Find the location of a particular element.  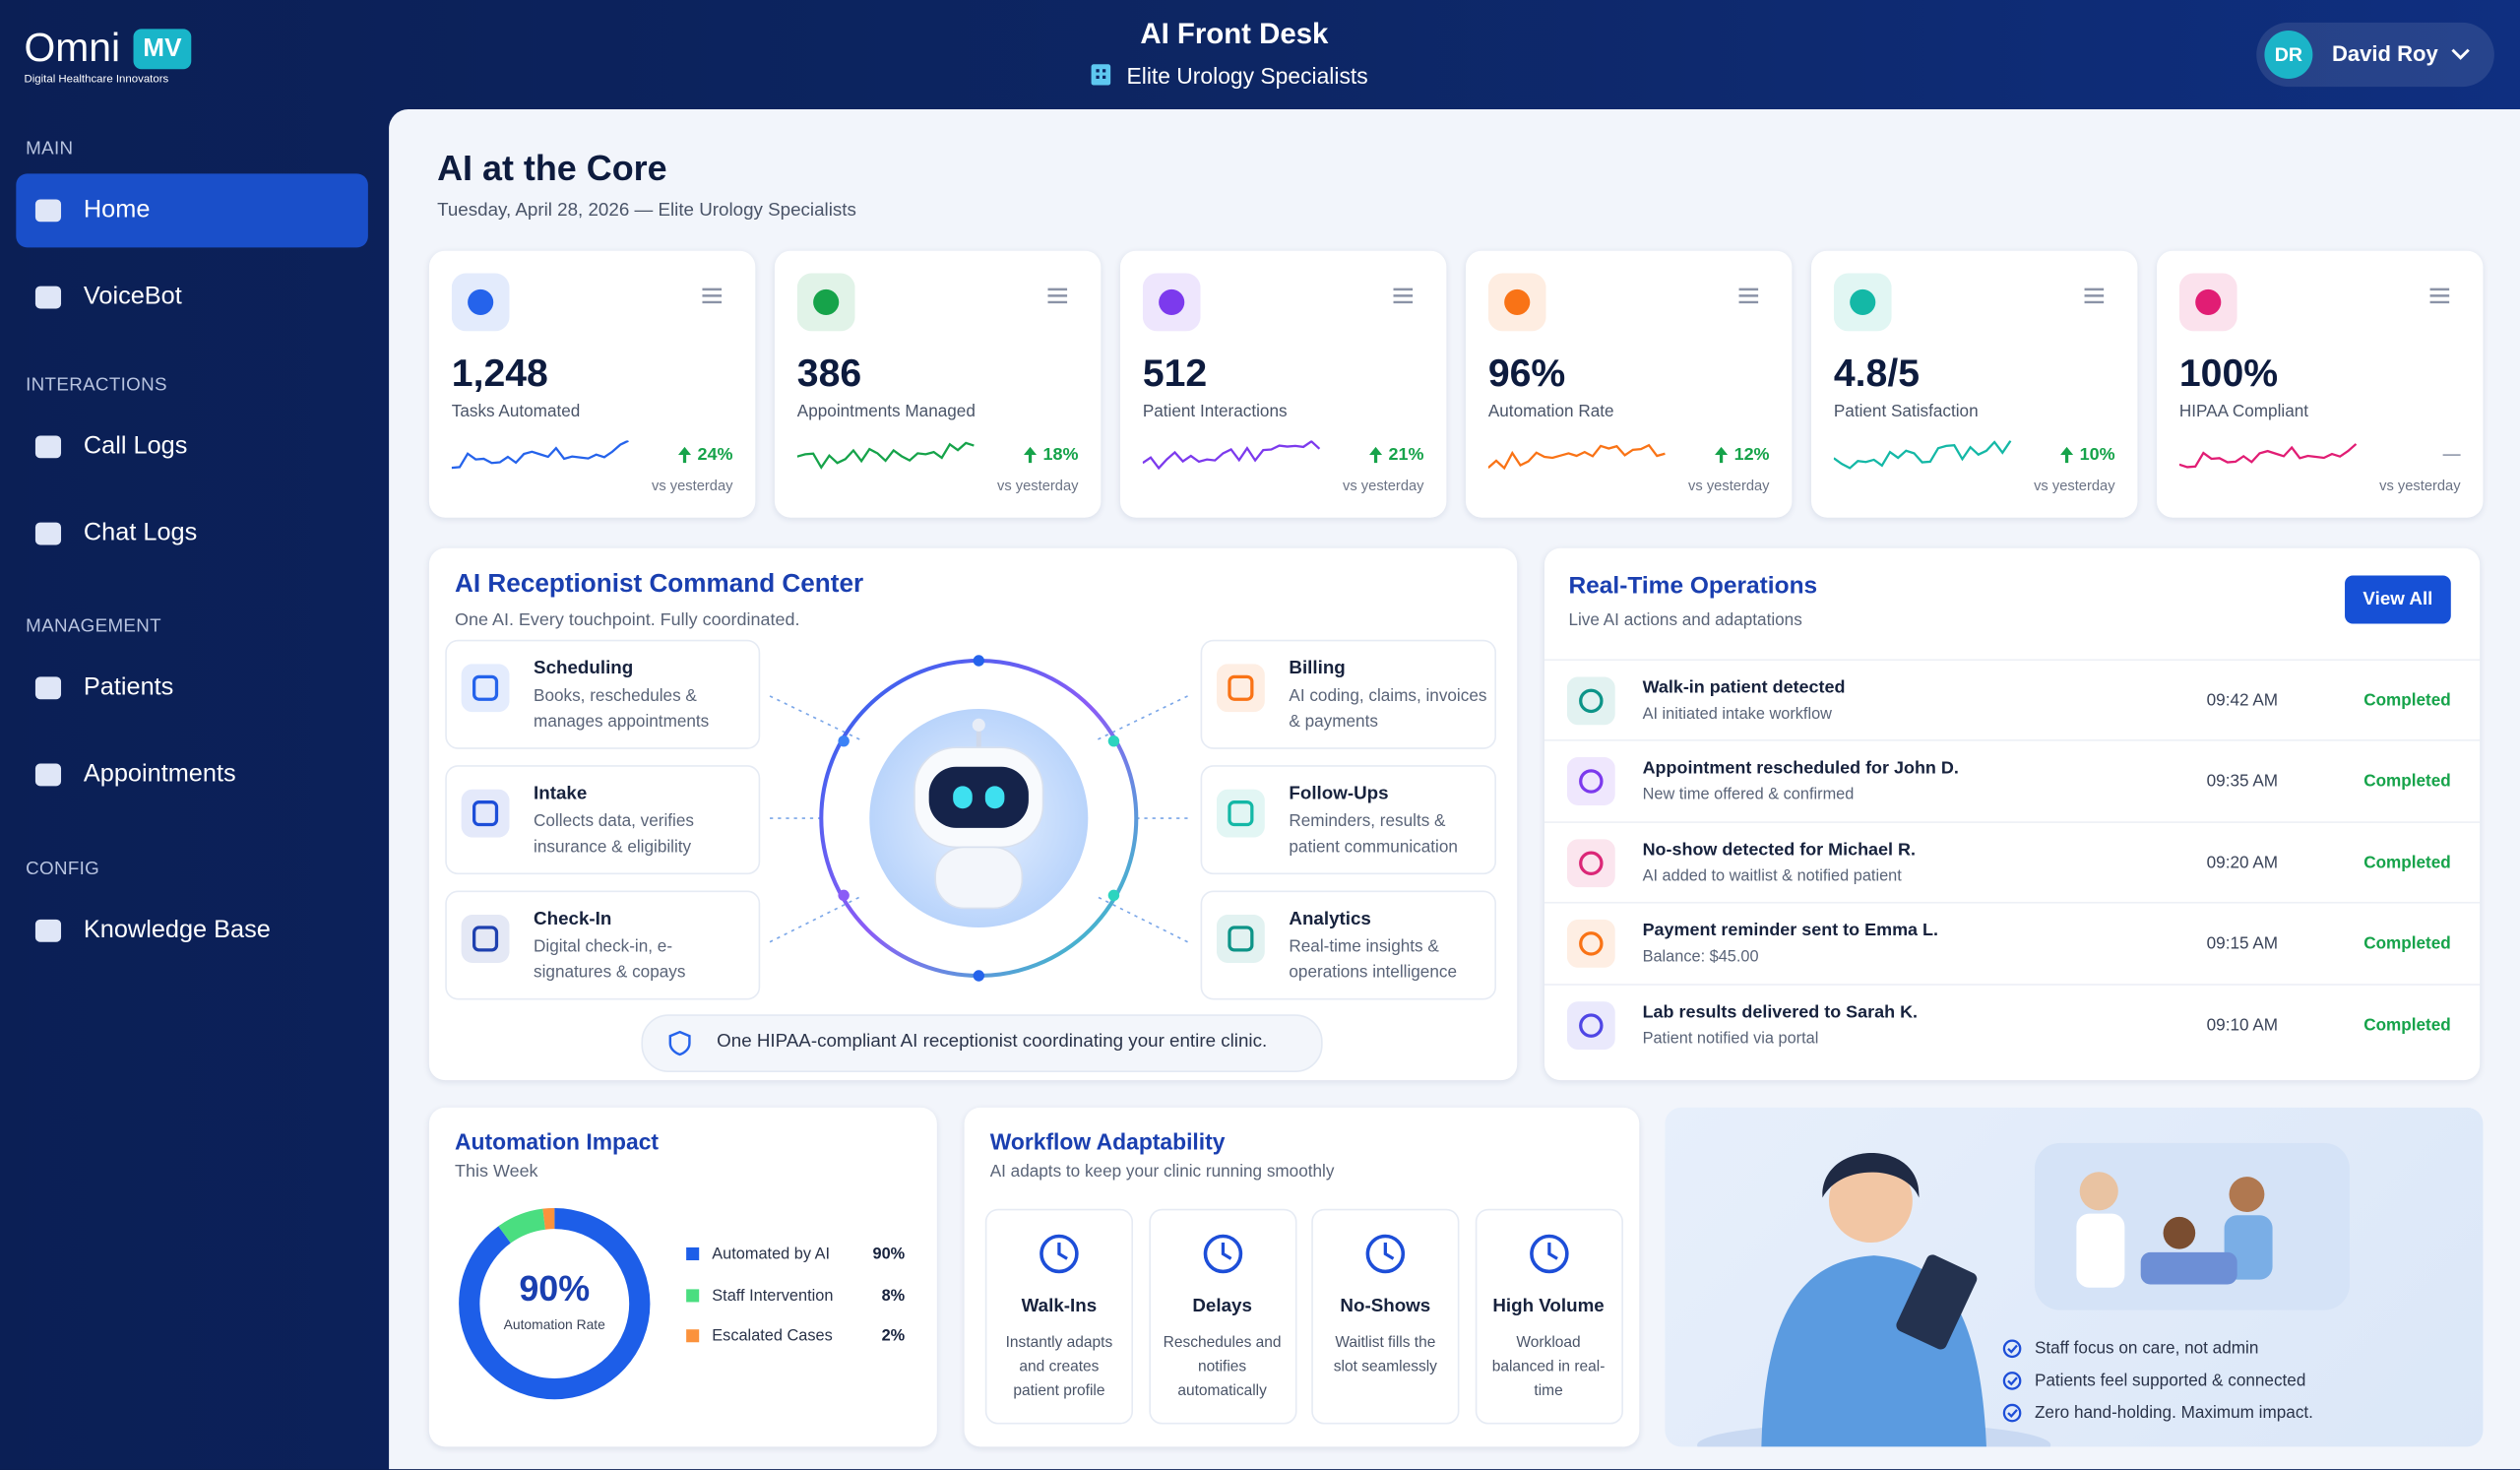

card-title: AI Receptionist Command Center is located at coordinates (659, 584).